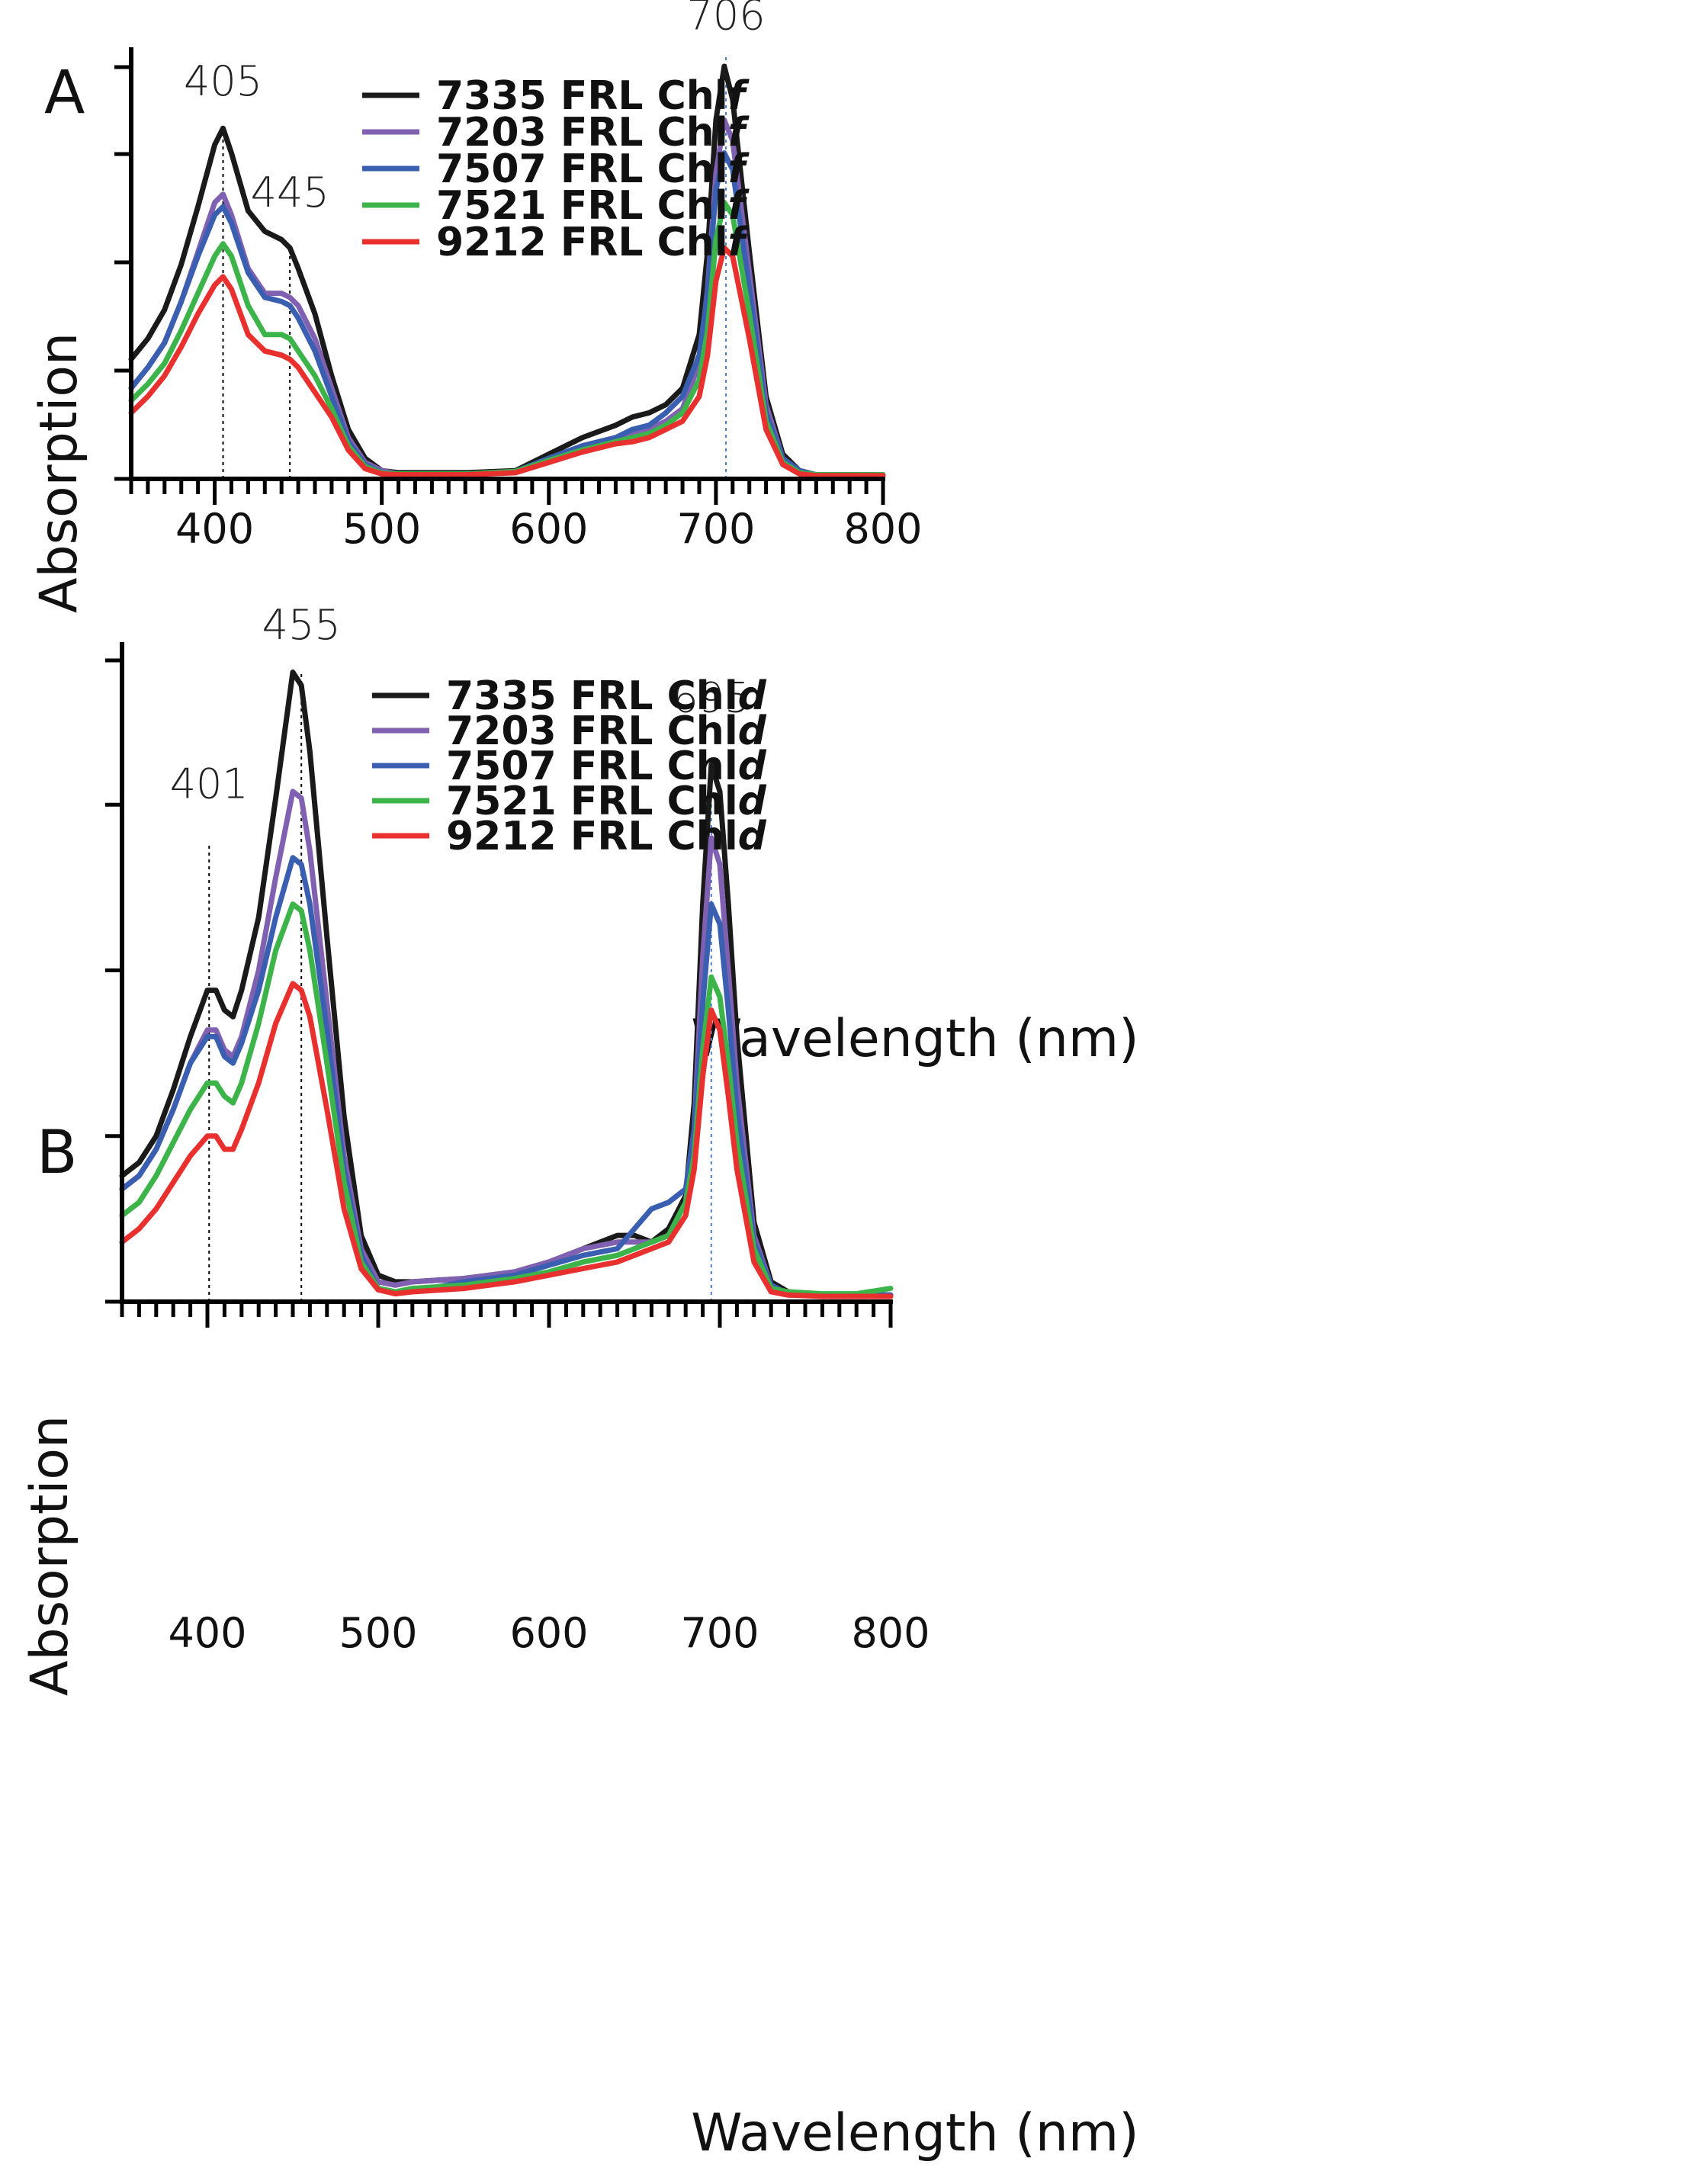 The image size is (1689, 2184). What do you see at coordinates (302, 625) in the screenshot?
I see `peak-label-455: 455` at bounding box center [302, 625].